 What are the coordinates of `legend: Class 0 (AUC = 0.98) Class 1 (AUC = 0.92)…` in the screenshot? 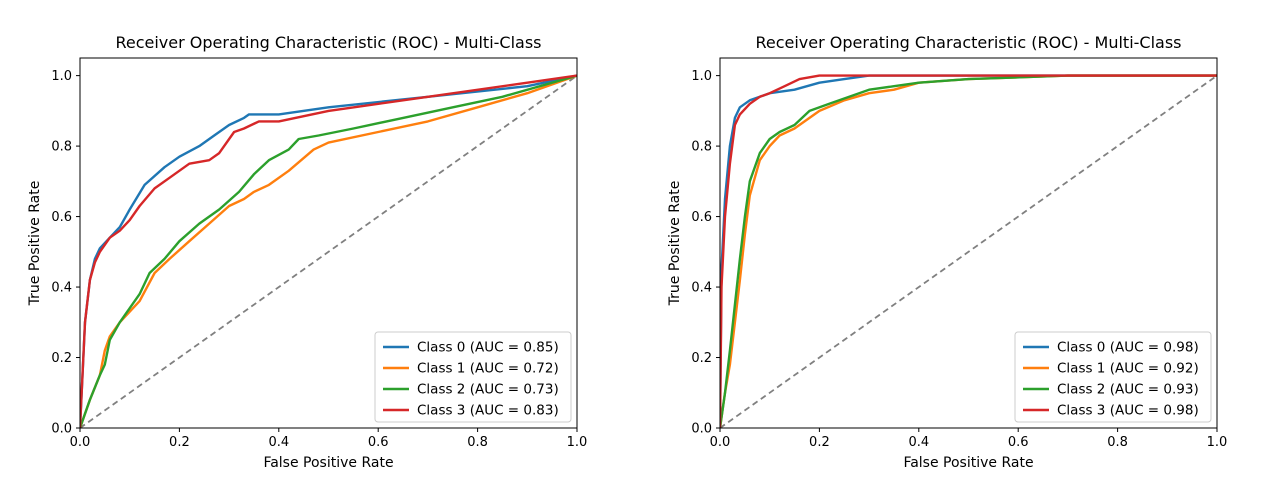 It's located at (1113, 377).